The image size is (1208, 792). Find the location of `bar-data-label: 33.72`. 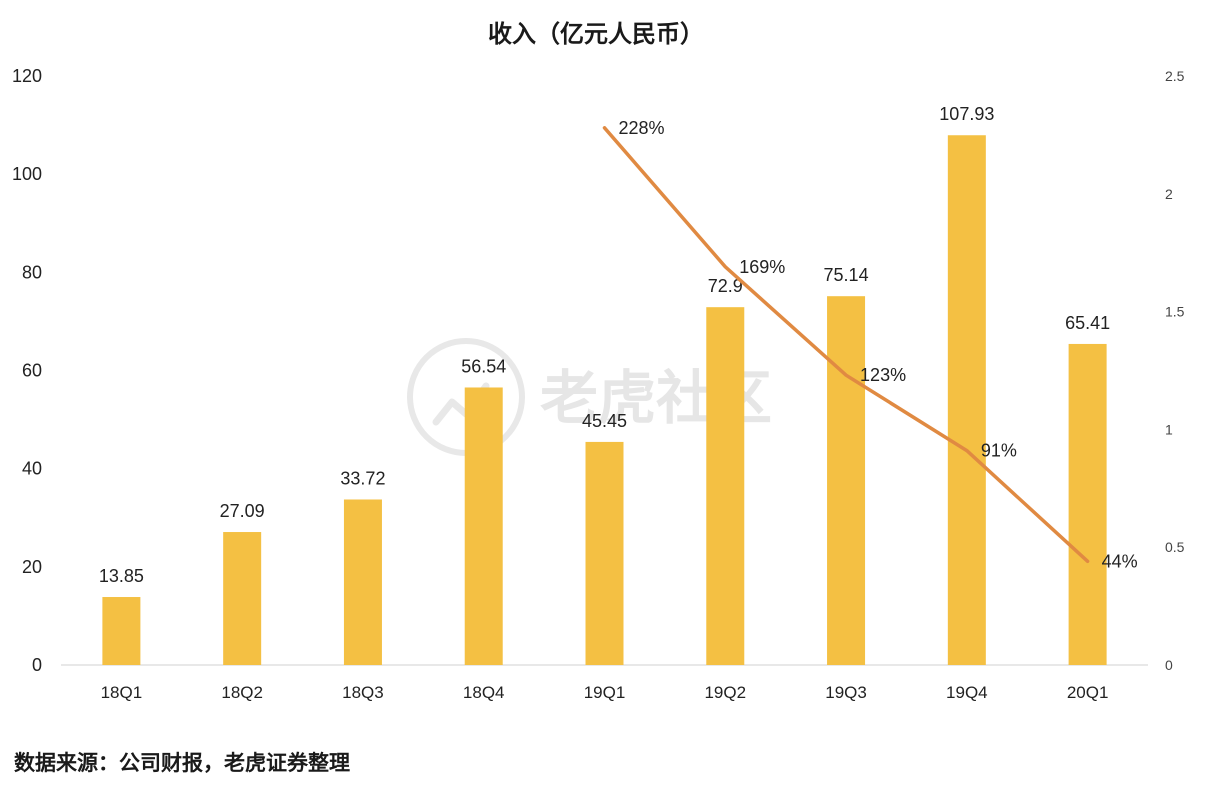

bar-data-label: 33.72 is located at coordinates (362, 478).